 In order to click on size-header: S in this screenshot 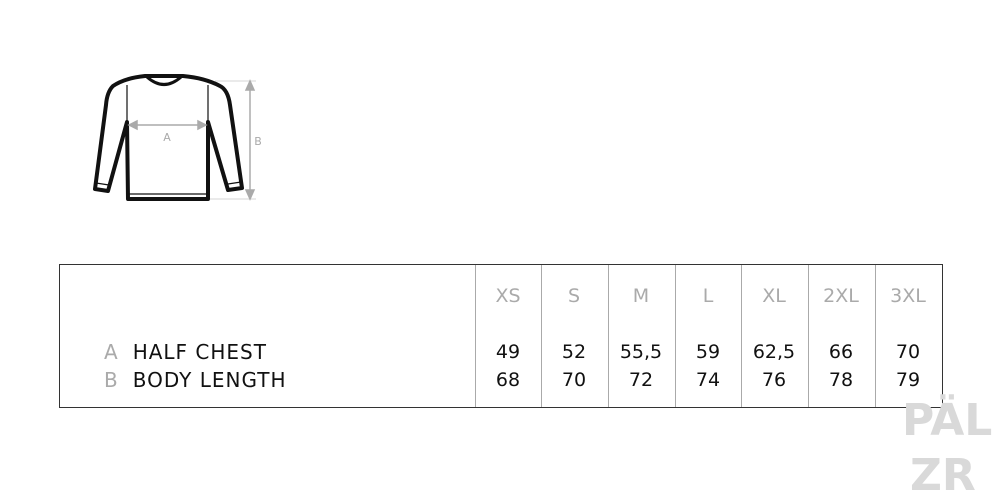, I will do `click(574, 296)`.